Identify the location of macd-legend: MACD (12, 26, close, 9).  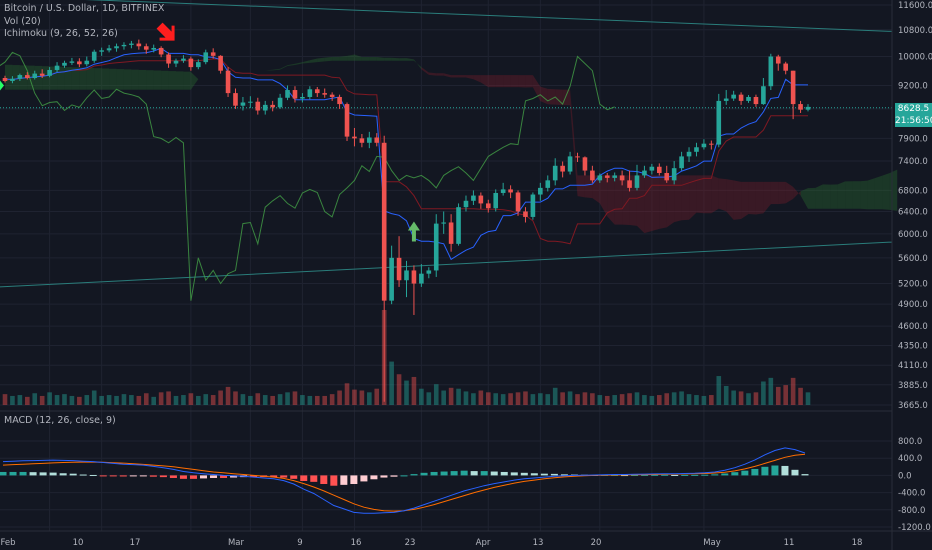
(60, 420).